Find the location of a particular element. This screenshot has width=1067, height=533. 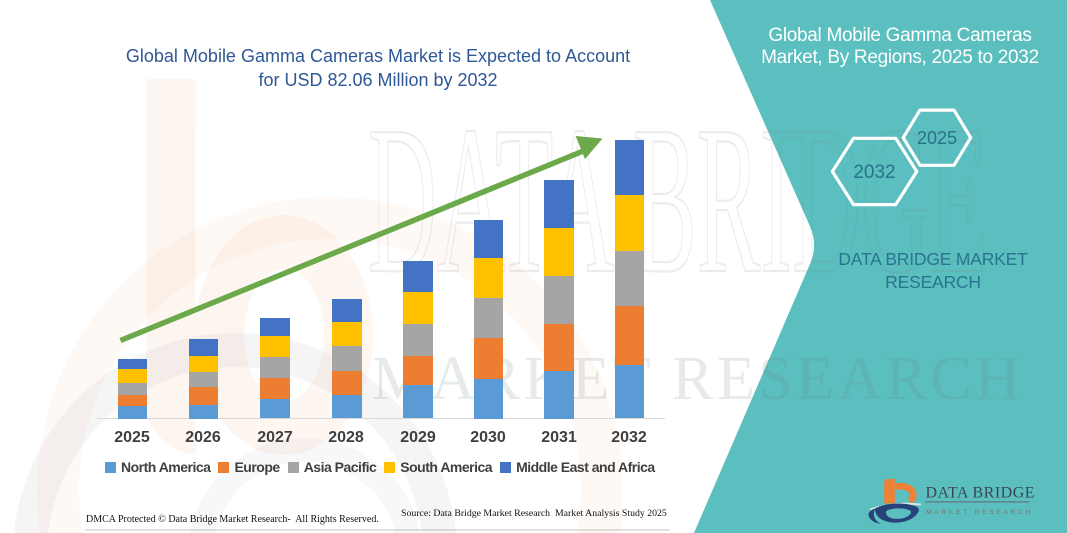

svg-text: MARKET RESEARCH is located at coordinates (979, 512).